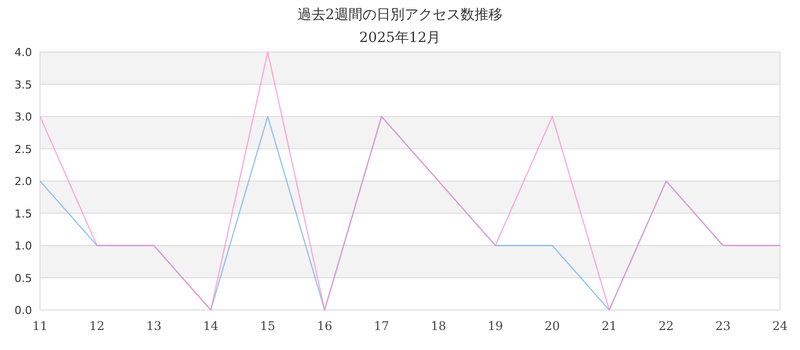 Image resolution: width=800 pixels, height=350 pixels. I want to click on y-tick-label: 2.5, so click(23, 149).